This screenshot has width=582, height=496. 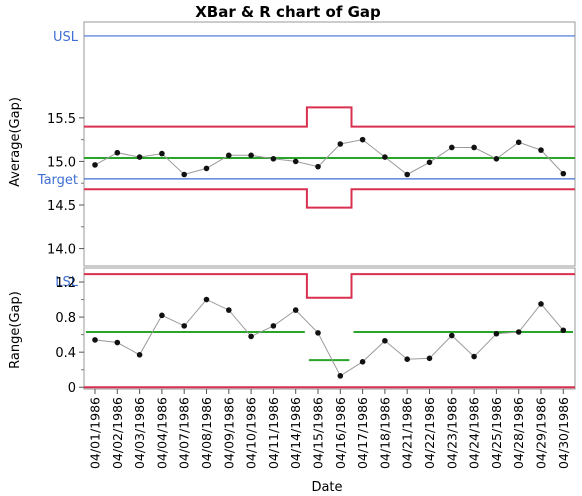 What do you see at coordinates (184, 433) in the screenshot?
I see `x-tick-label: 04/07/1986` at bounding box center [184, 433].